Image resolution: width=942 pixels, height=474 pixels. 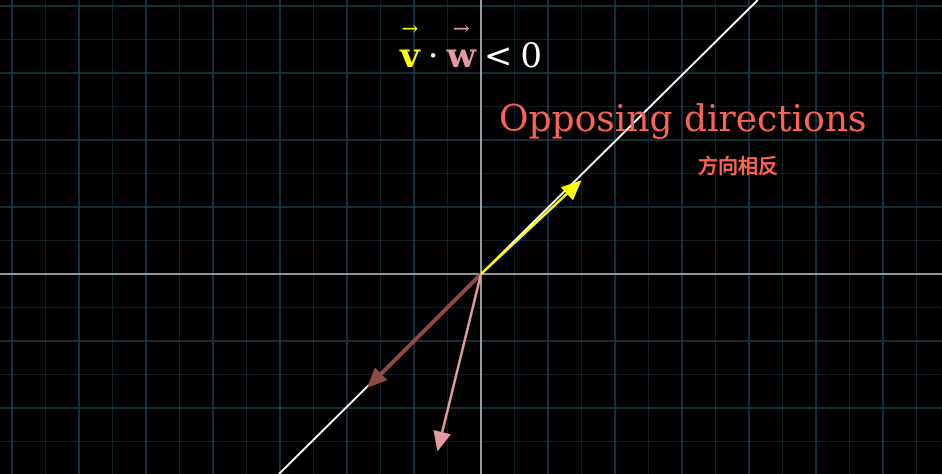 What do you see at coordinates (738, 166) in the screenshot?
I see `opposing-directions-chinese-label: 方向相反` at bounding box center [738, 166].